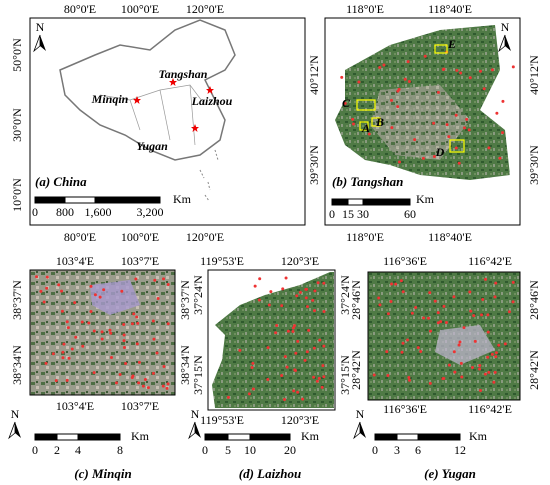 The height and width of the screenshot is (485, 550). I want to click on scale-label: 2, so click(57, 450).